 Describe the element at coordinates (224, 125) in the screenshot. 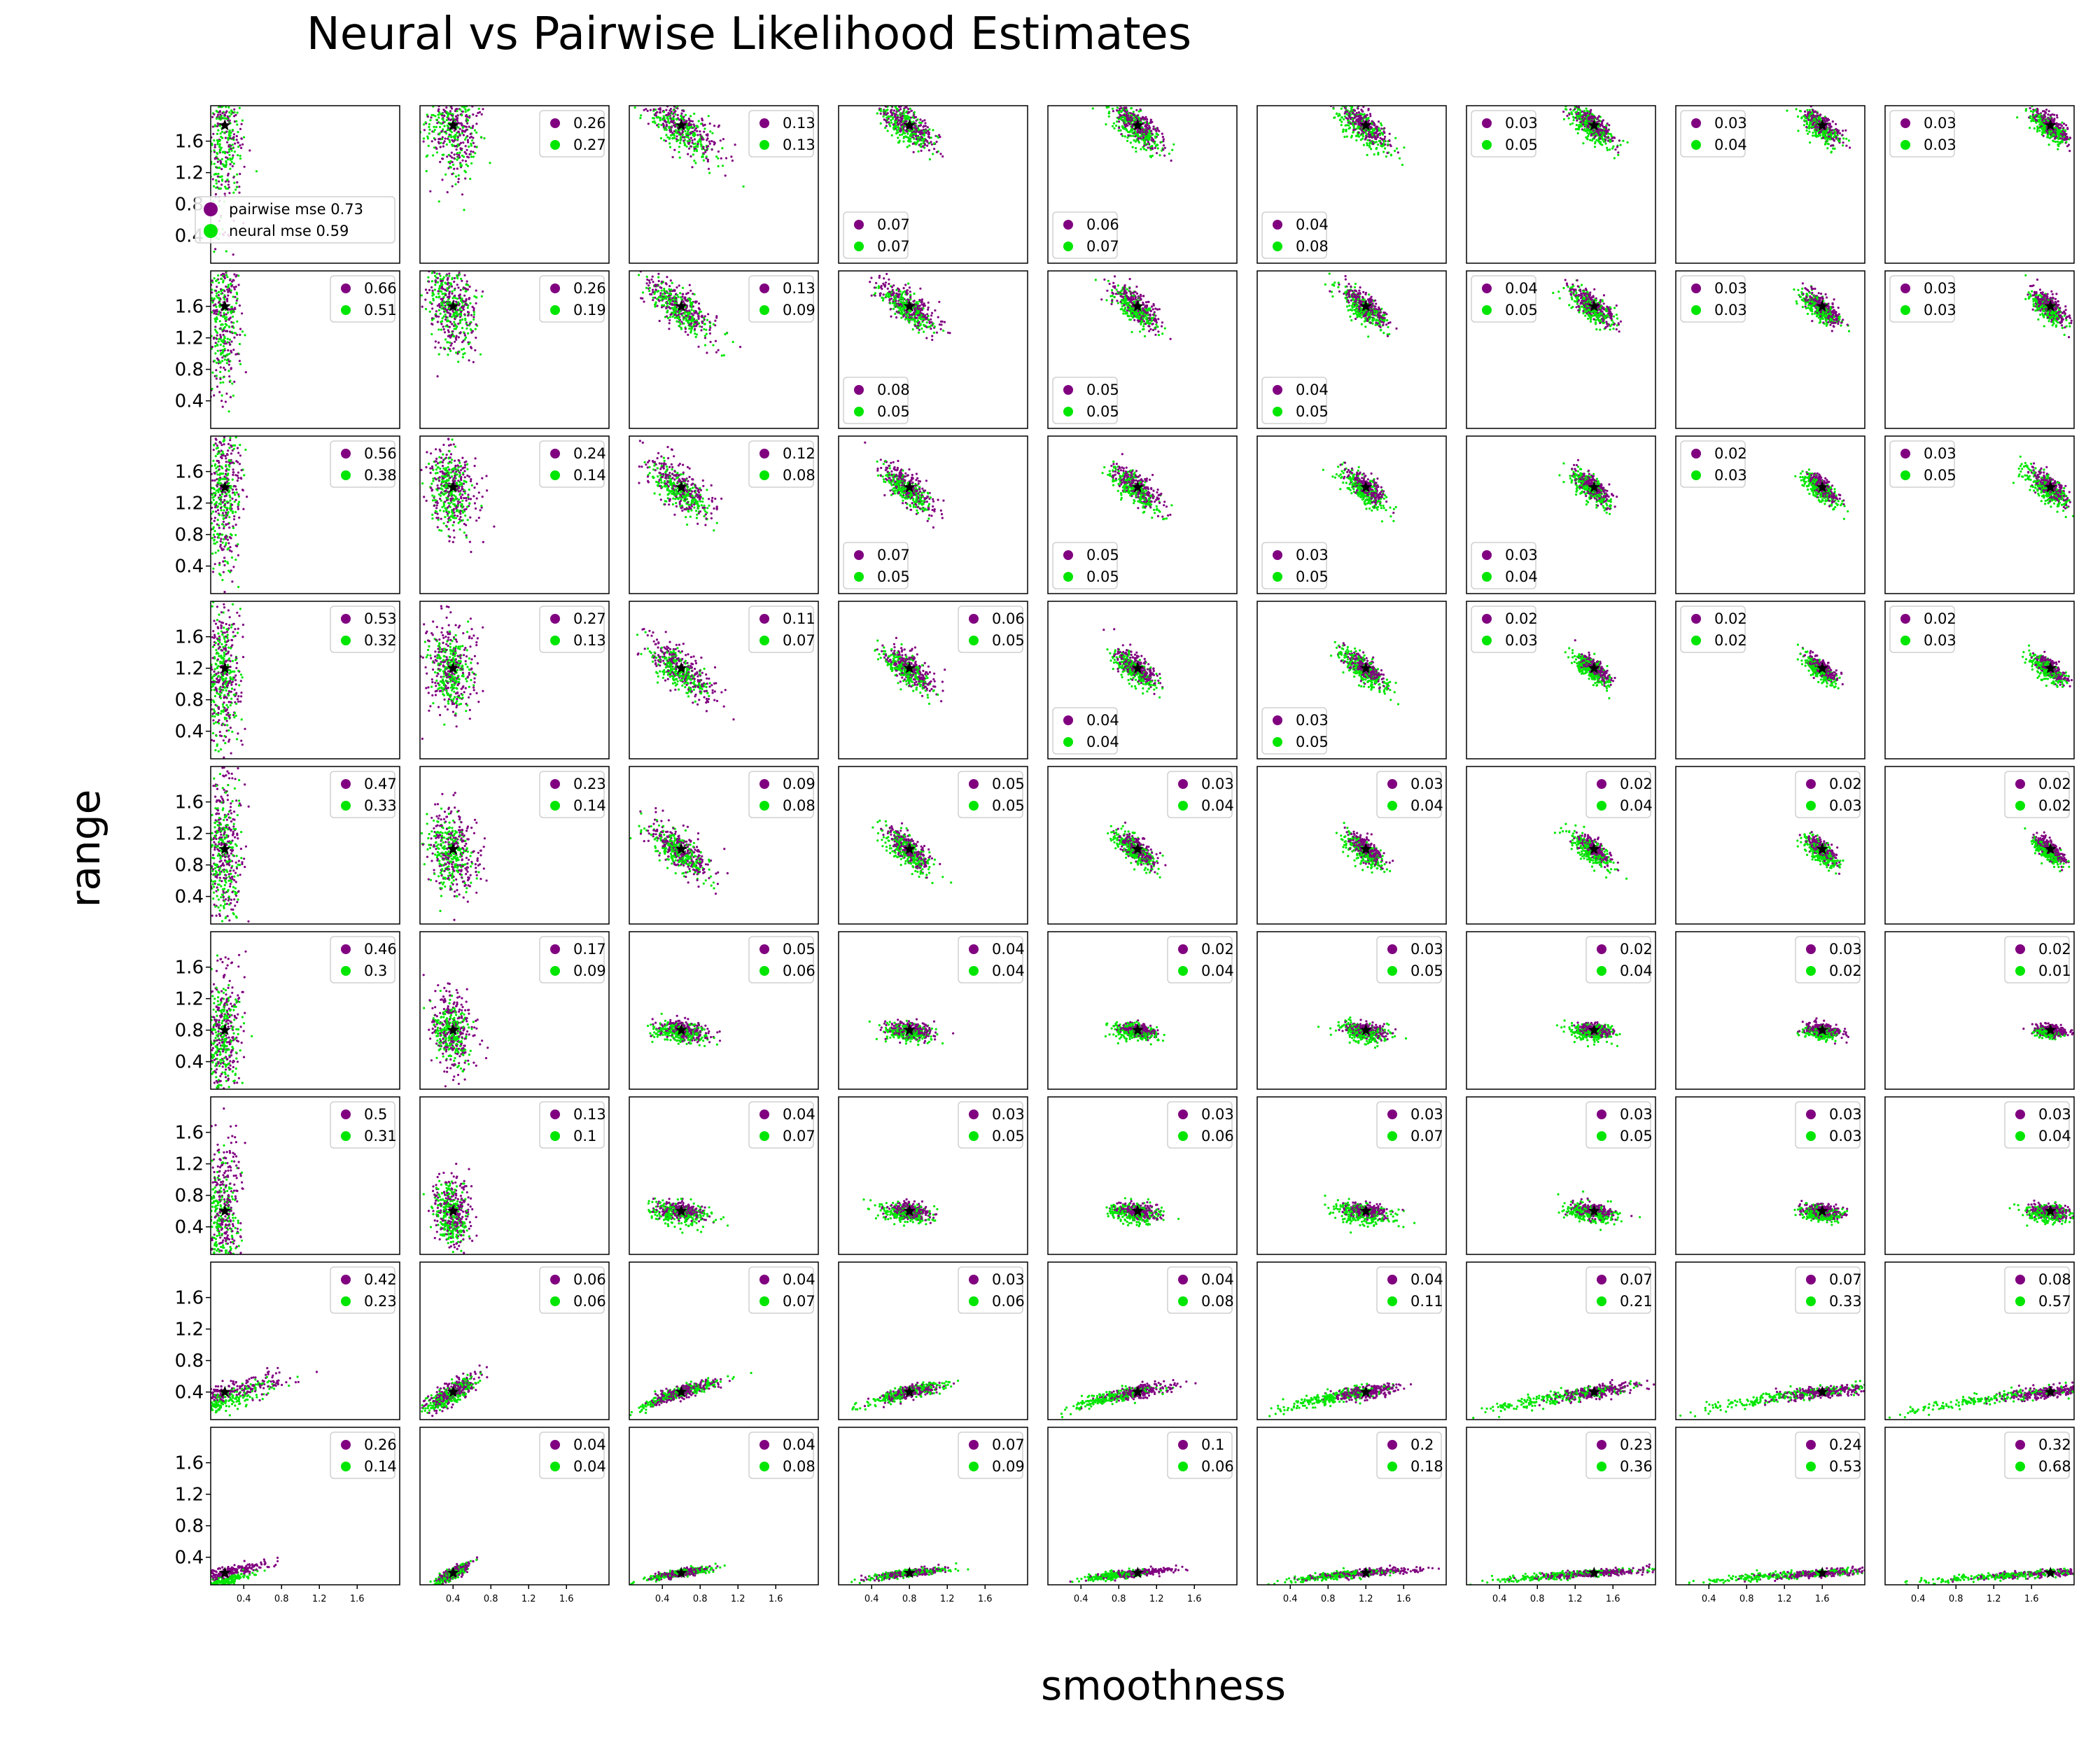

I see `true-parameter-star` at that location.